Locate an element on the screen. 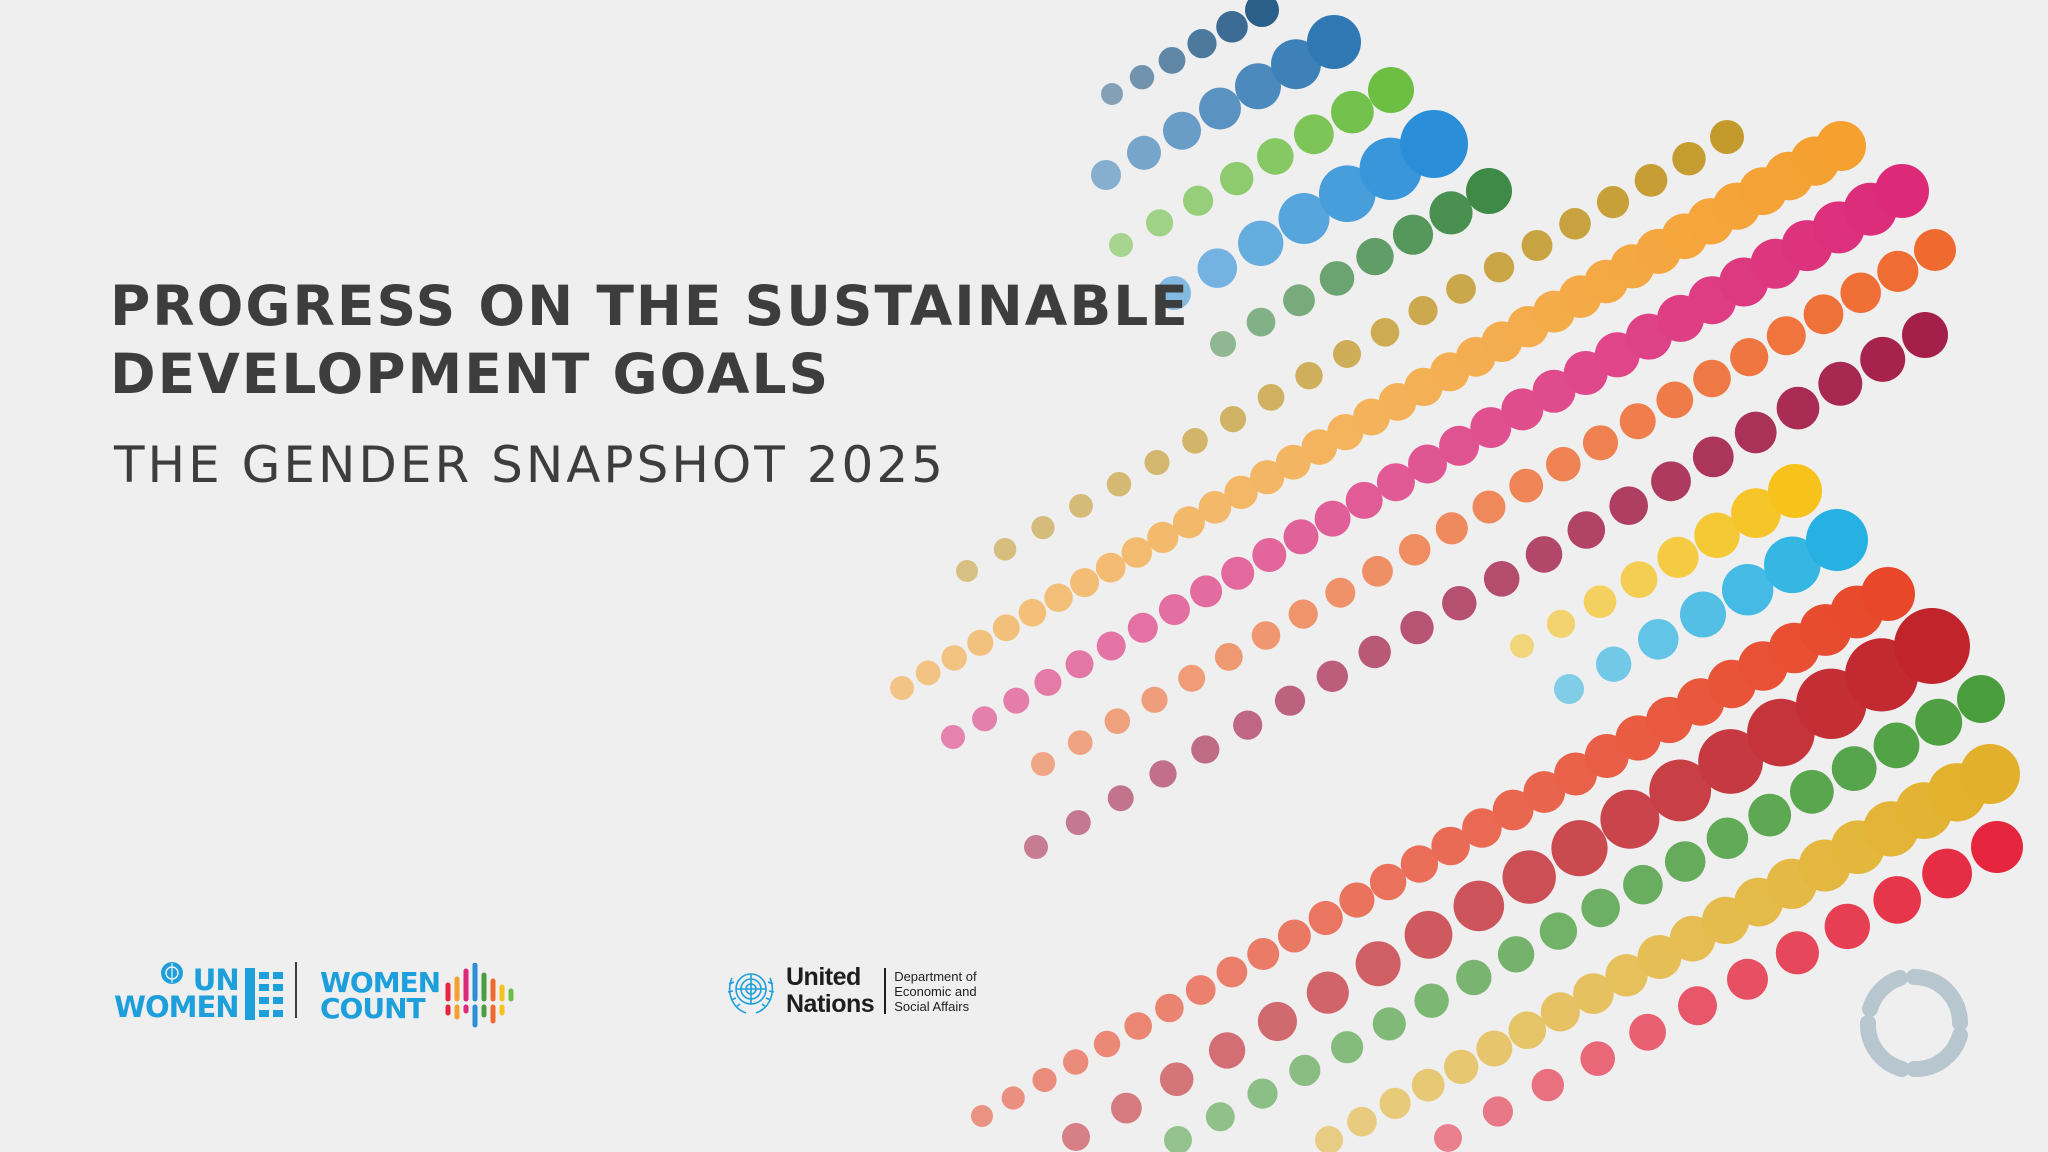 This screenshot has width=2048, height=1152. un-women-logo: UN WOMEN is located at coordinates (198, 993).